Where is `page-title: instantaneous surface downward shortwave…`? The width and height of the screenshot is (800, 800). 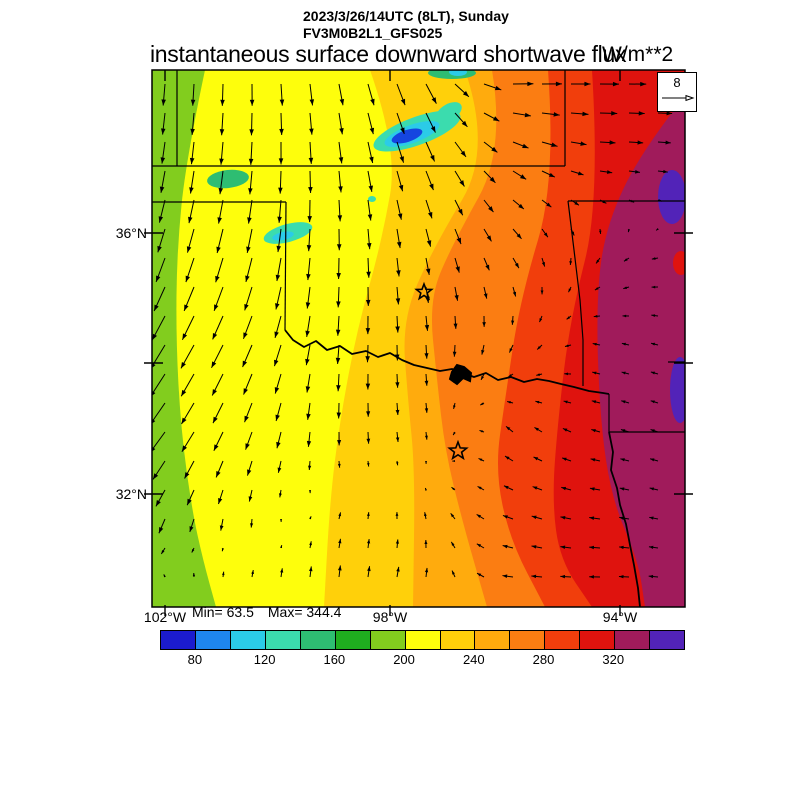
page-title: instantaneous surface downward shortwave… is located at coordinates (388, 54).